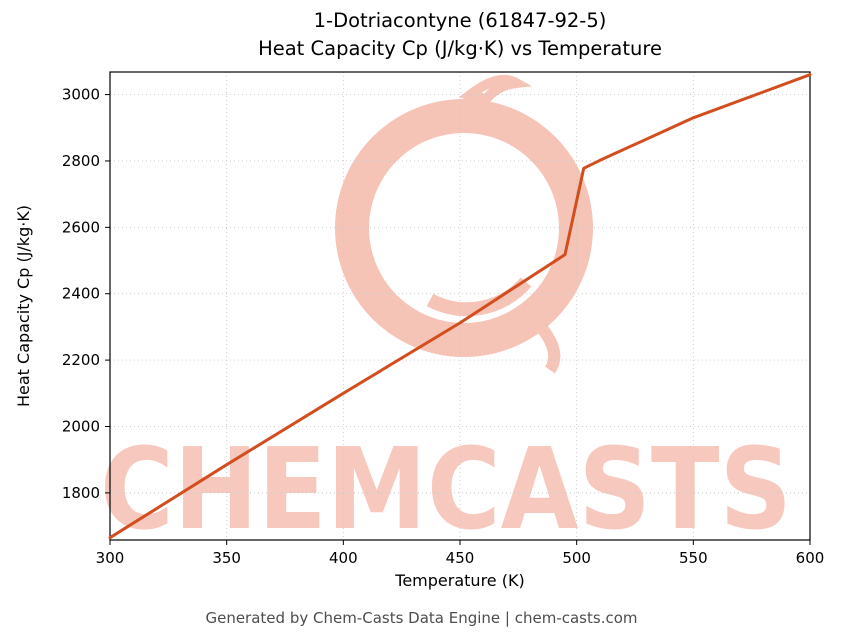  What do you see at coordinates (23, 306) in the screenshot?
I see `y-axis-label: Heat Capacity Cp (J/kg·K)` at bounding box center [23, 306].